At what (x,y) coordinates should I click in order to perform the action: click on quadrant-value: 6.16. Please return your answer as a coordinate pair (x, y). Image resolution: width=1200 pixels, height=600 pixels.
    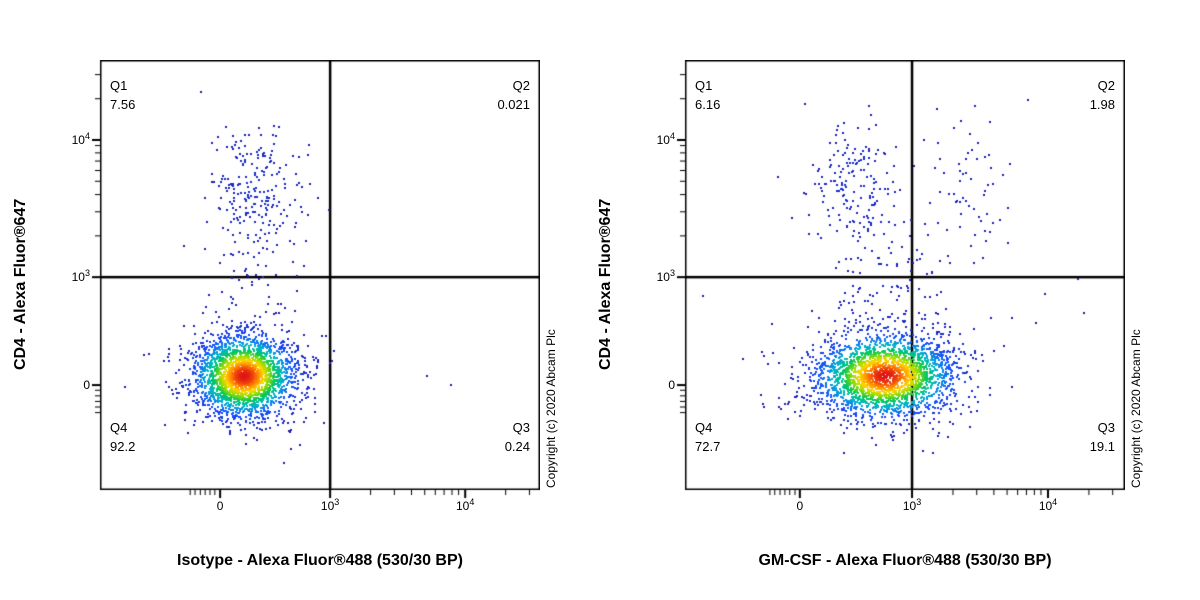
    Looking at the image, I should click on (708, 104).